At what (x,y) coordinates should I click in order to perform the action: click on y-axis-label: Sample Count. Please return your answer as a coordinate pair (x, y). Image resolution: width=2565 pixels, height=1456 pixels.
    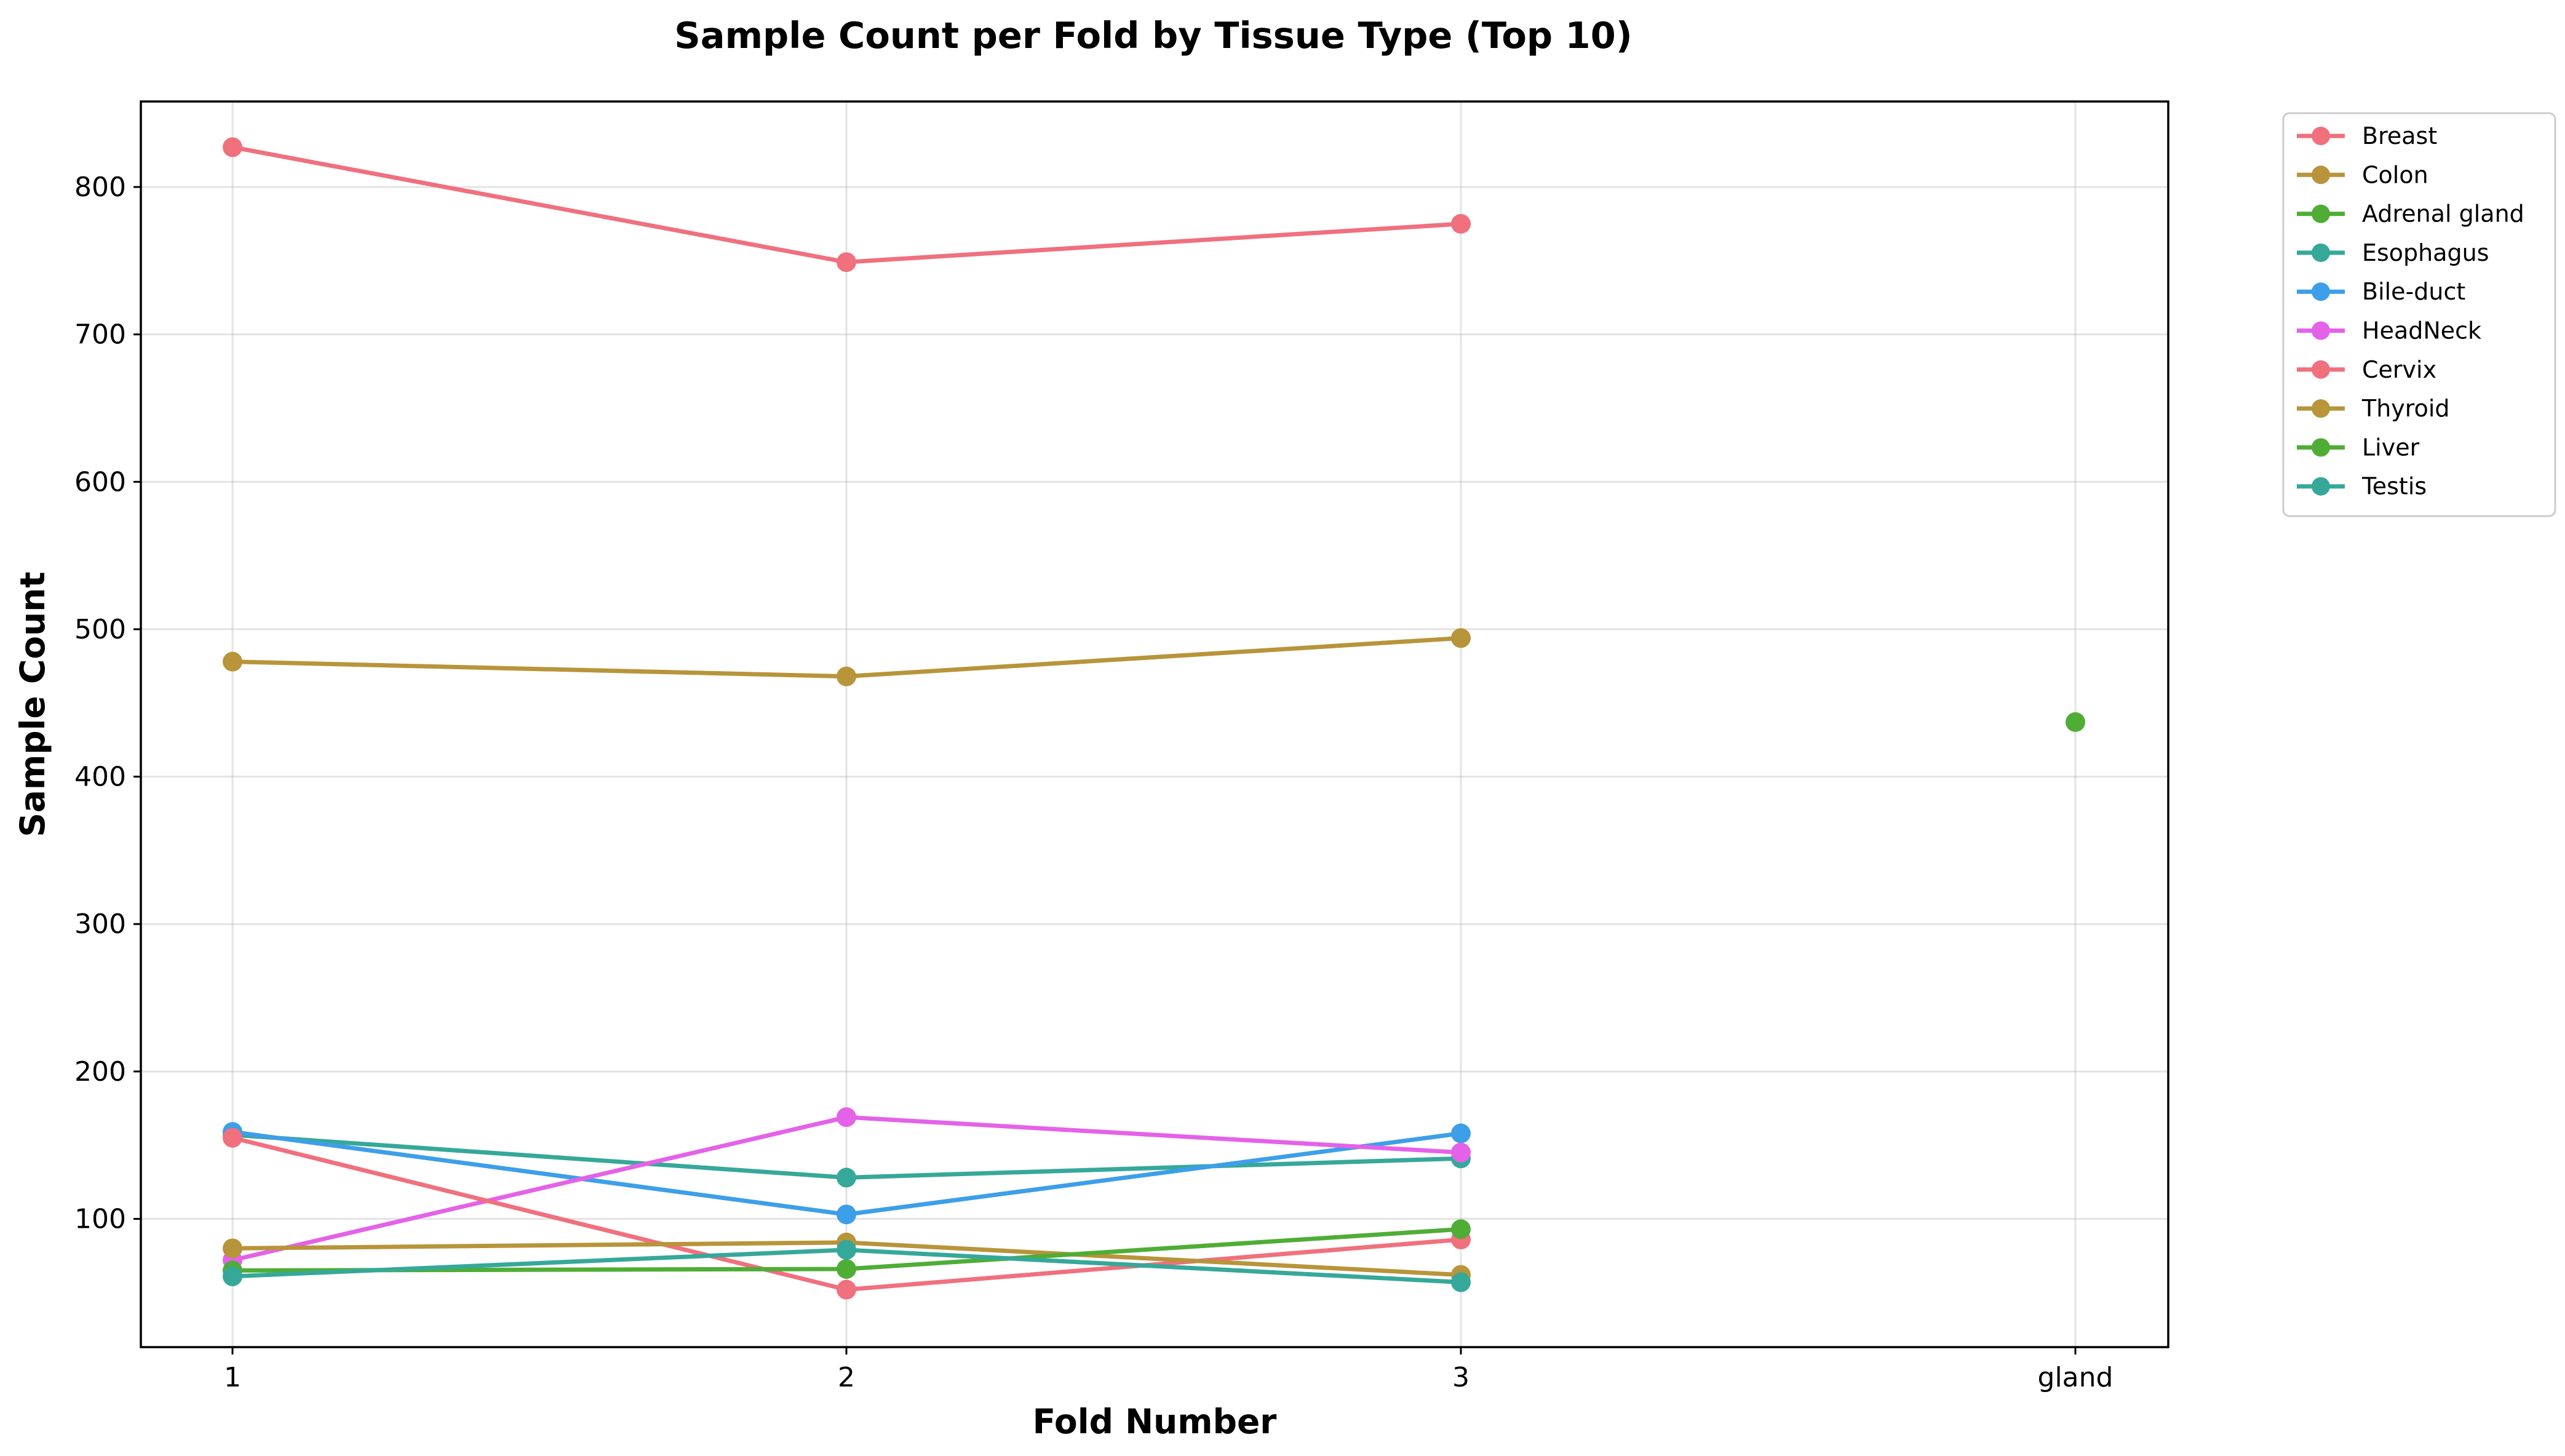
    Looking at the image, I should click on (32, 704).